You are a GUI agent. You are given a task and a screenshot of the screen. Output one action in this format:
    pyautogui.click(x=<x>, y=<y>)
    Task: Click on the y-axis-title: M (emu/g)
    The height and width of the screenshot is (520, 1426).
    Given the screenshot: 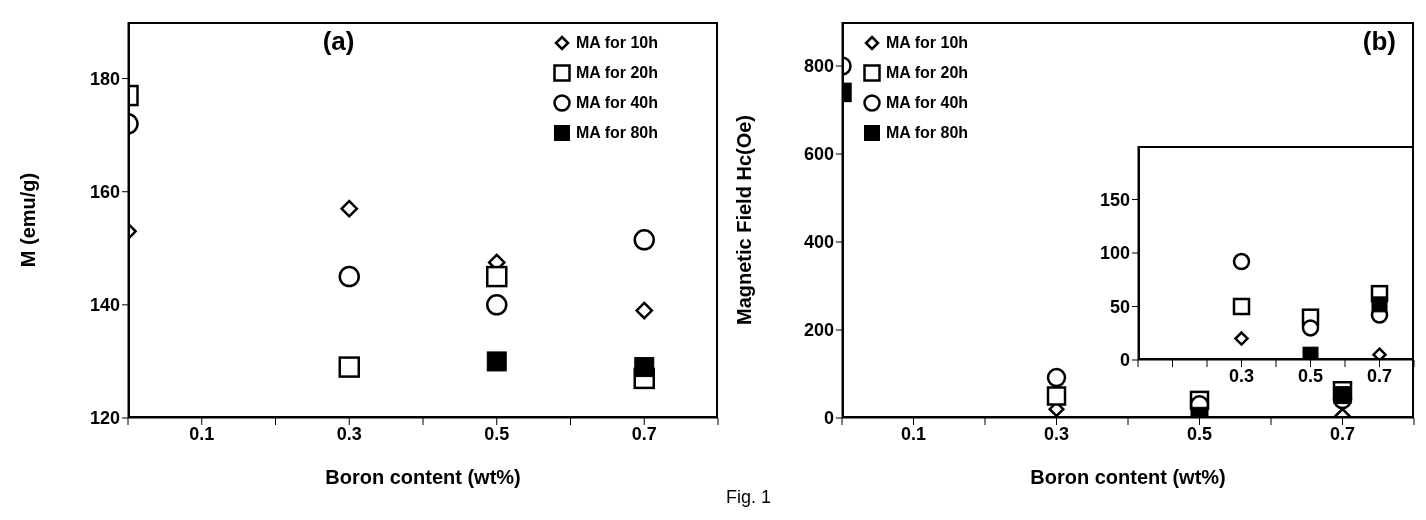 What is the action you would take?
    pyautogui.click(x=28, y=220)
    